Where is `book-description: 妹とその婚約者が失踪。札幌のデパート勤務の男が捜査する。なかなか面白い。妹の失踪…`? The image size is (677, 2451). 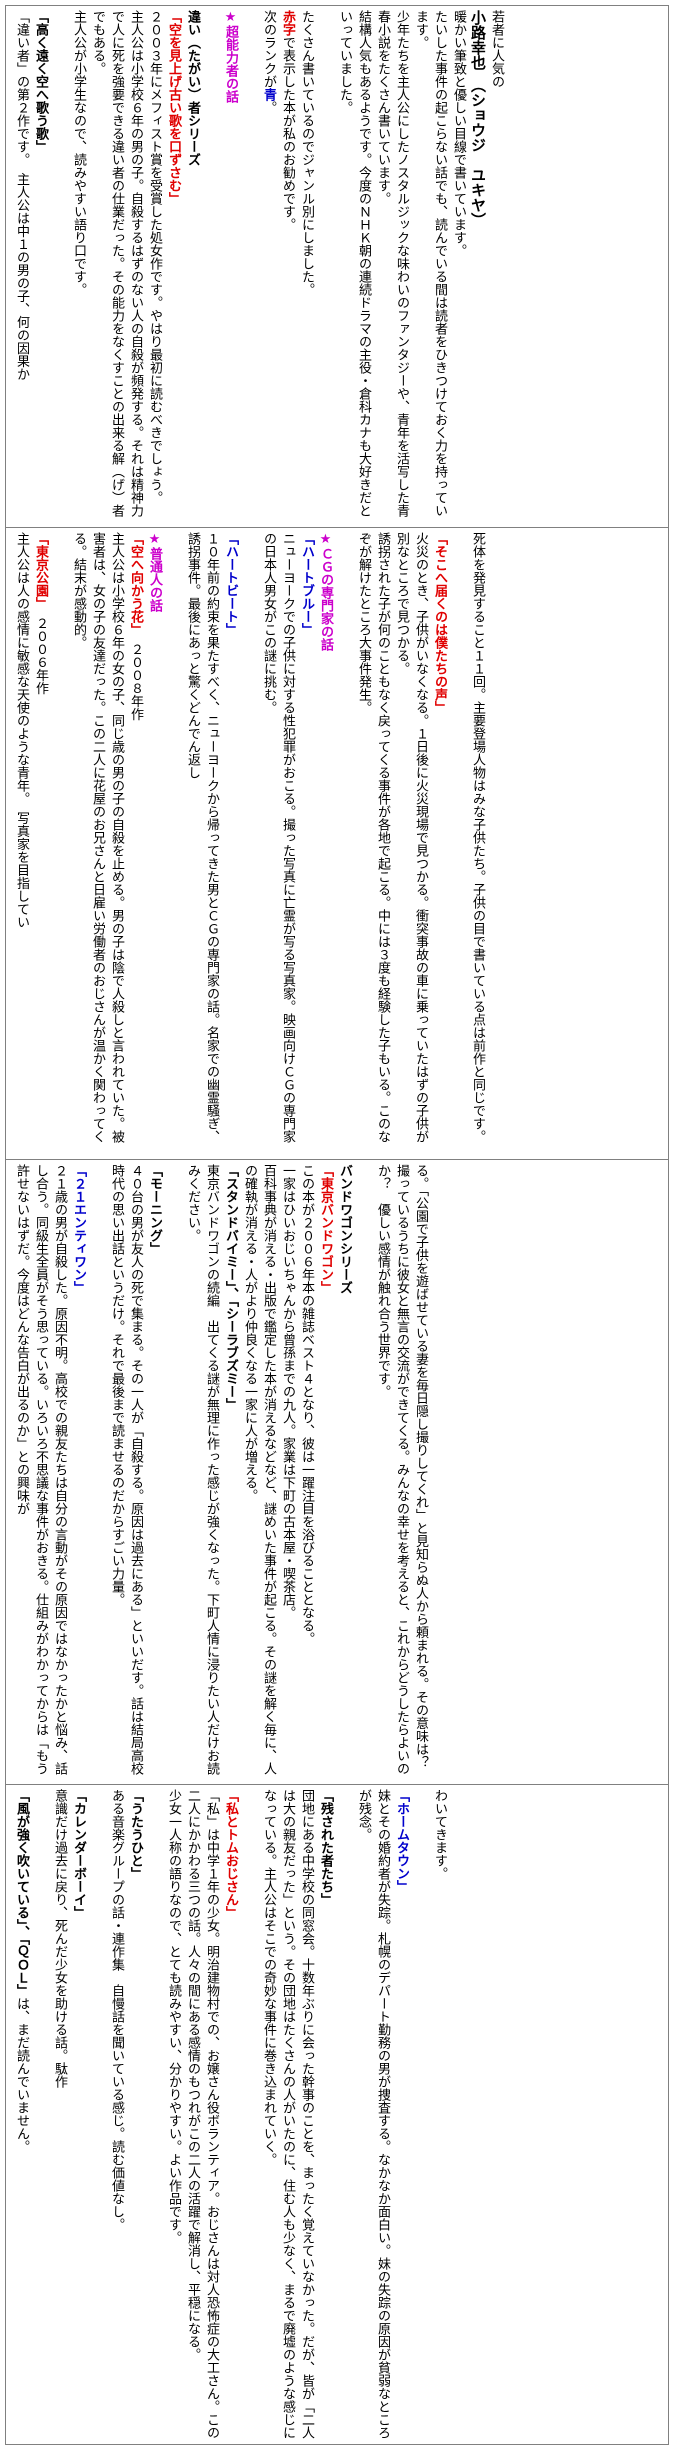 book-description: 妹とその婚約者が失踪。札幌のデパート勤務の男が捜査する。なかなか面白い。妹の失踪… is located at coordinates (373, 2114).